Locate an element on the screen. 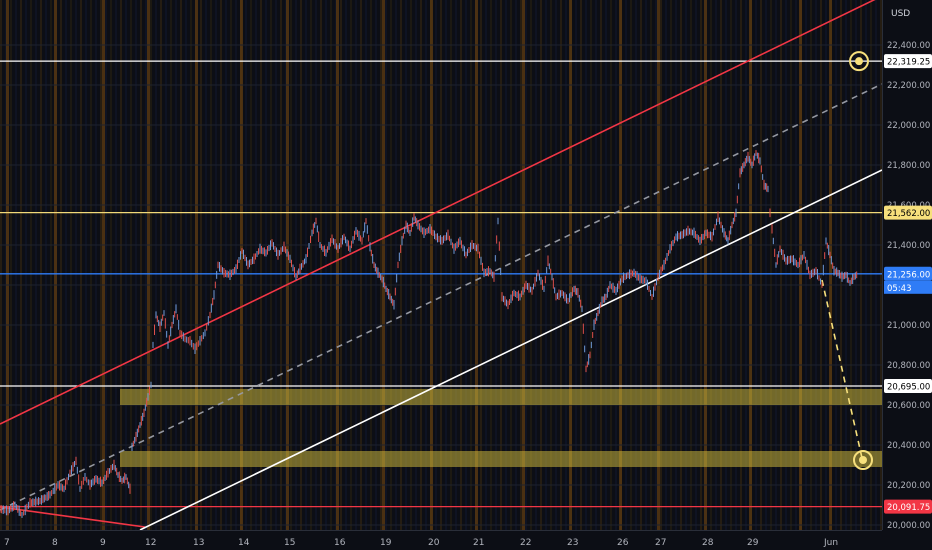 This screenshot has height=550, width=932. price-label-text: 22,319.25 is located at coordinates (908, 63).